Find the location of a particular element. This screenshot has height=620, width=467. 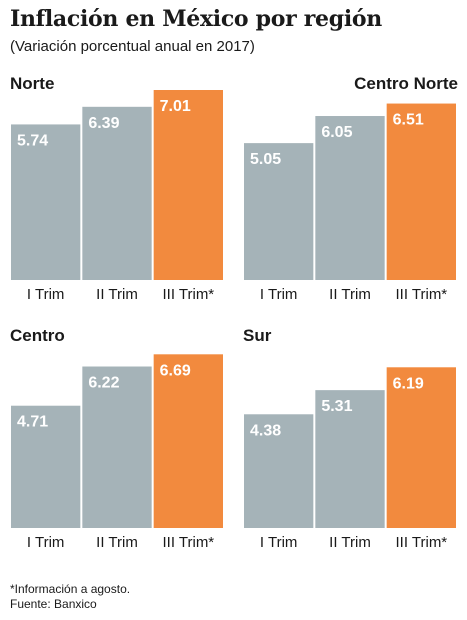

data-label-centro-i-trim: 4.71 is located at coordinates (32, 422).